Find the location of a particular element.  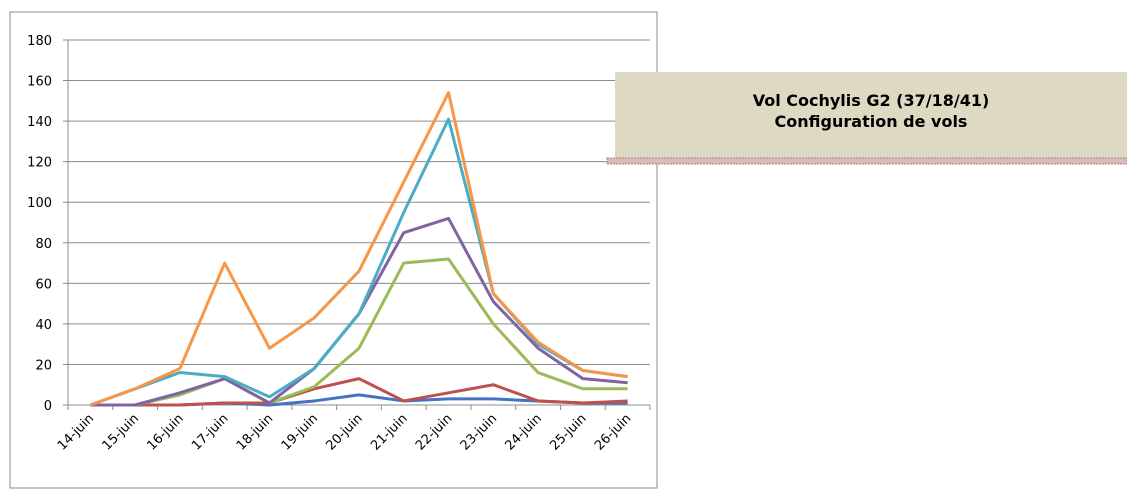

y-tick-label: 80 is located at coordinates (43, 244).